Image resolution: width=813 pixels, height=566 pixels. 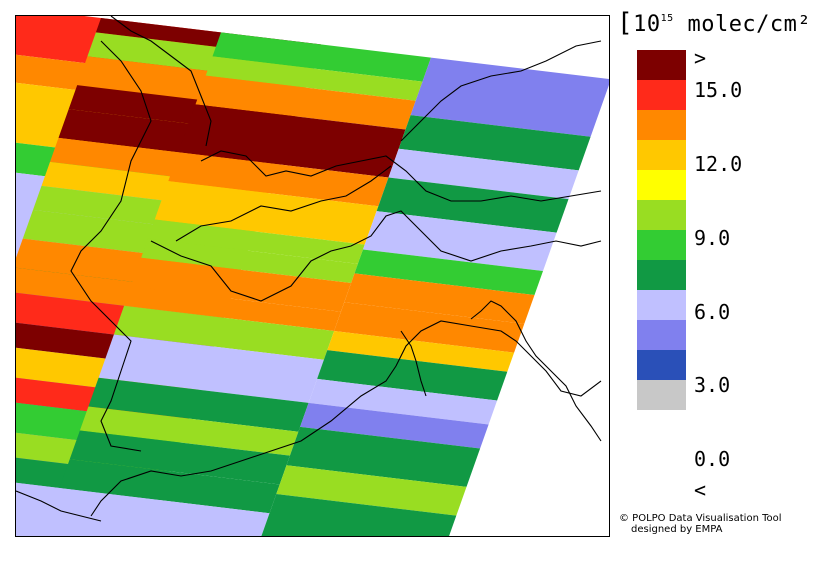 I want to click on border-germany-austria, so click(x=401, y=176).